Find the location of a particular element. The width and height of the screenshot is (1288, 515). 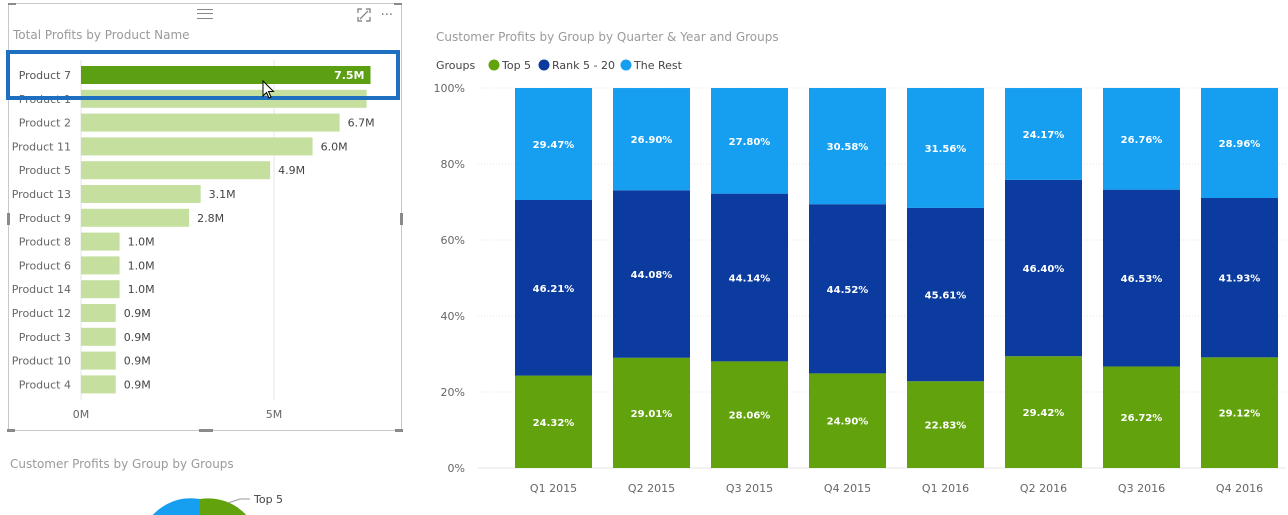

segment-label: 46.40% is located at coordinates (1044, 269).